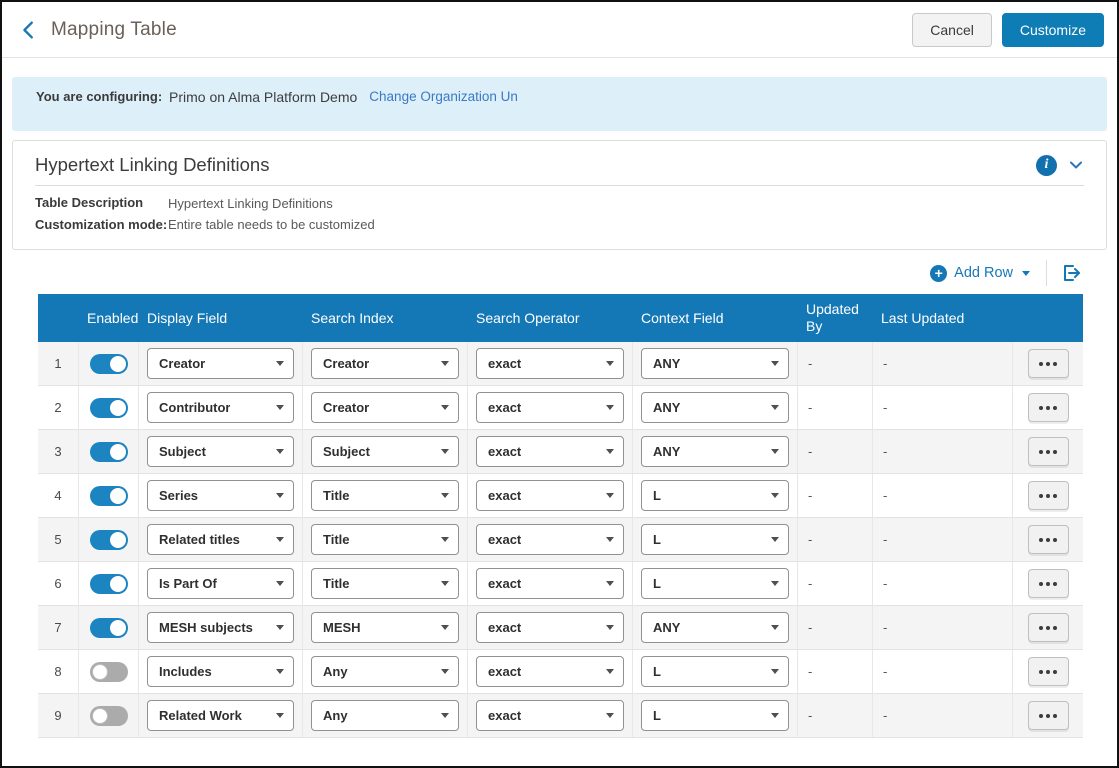 The width and height of the screenshot is (1119, 768). I want to click on row-number: 4, so click(58, 495).